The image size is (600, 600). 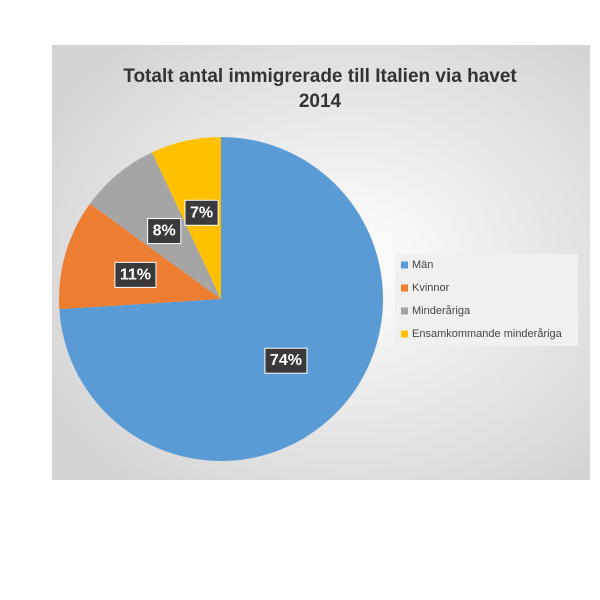 I want to click on data-label: 74%, so click(x=286, y=360).